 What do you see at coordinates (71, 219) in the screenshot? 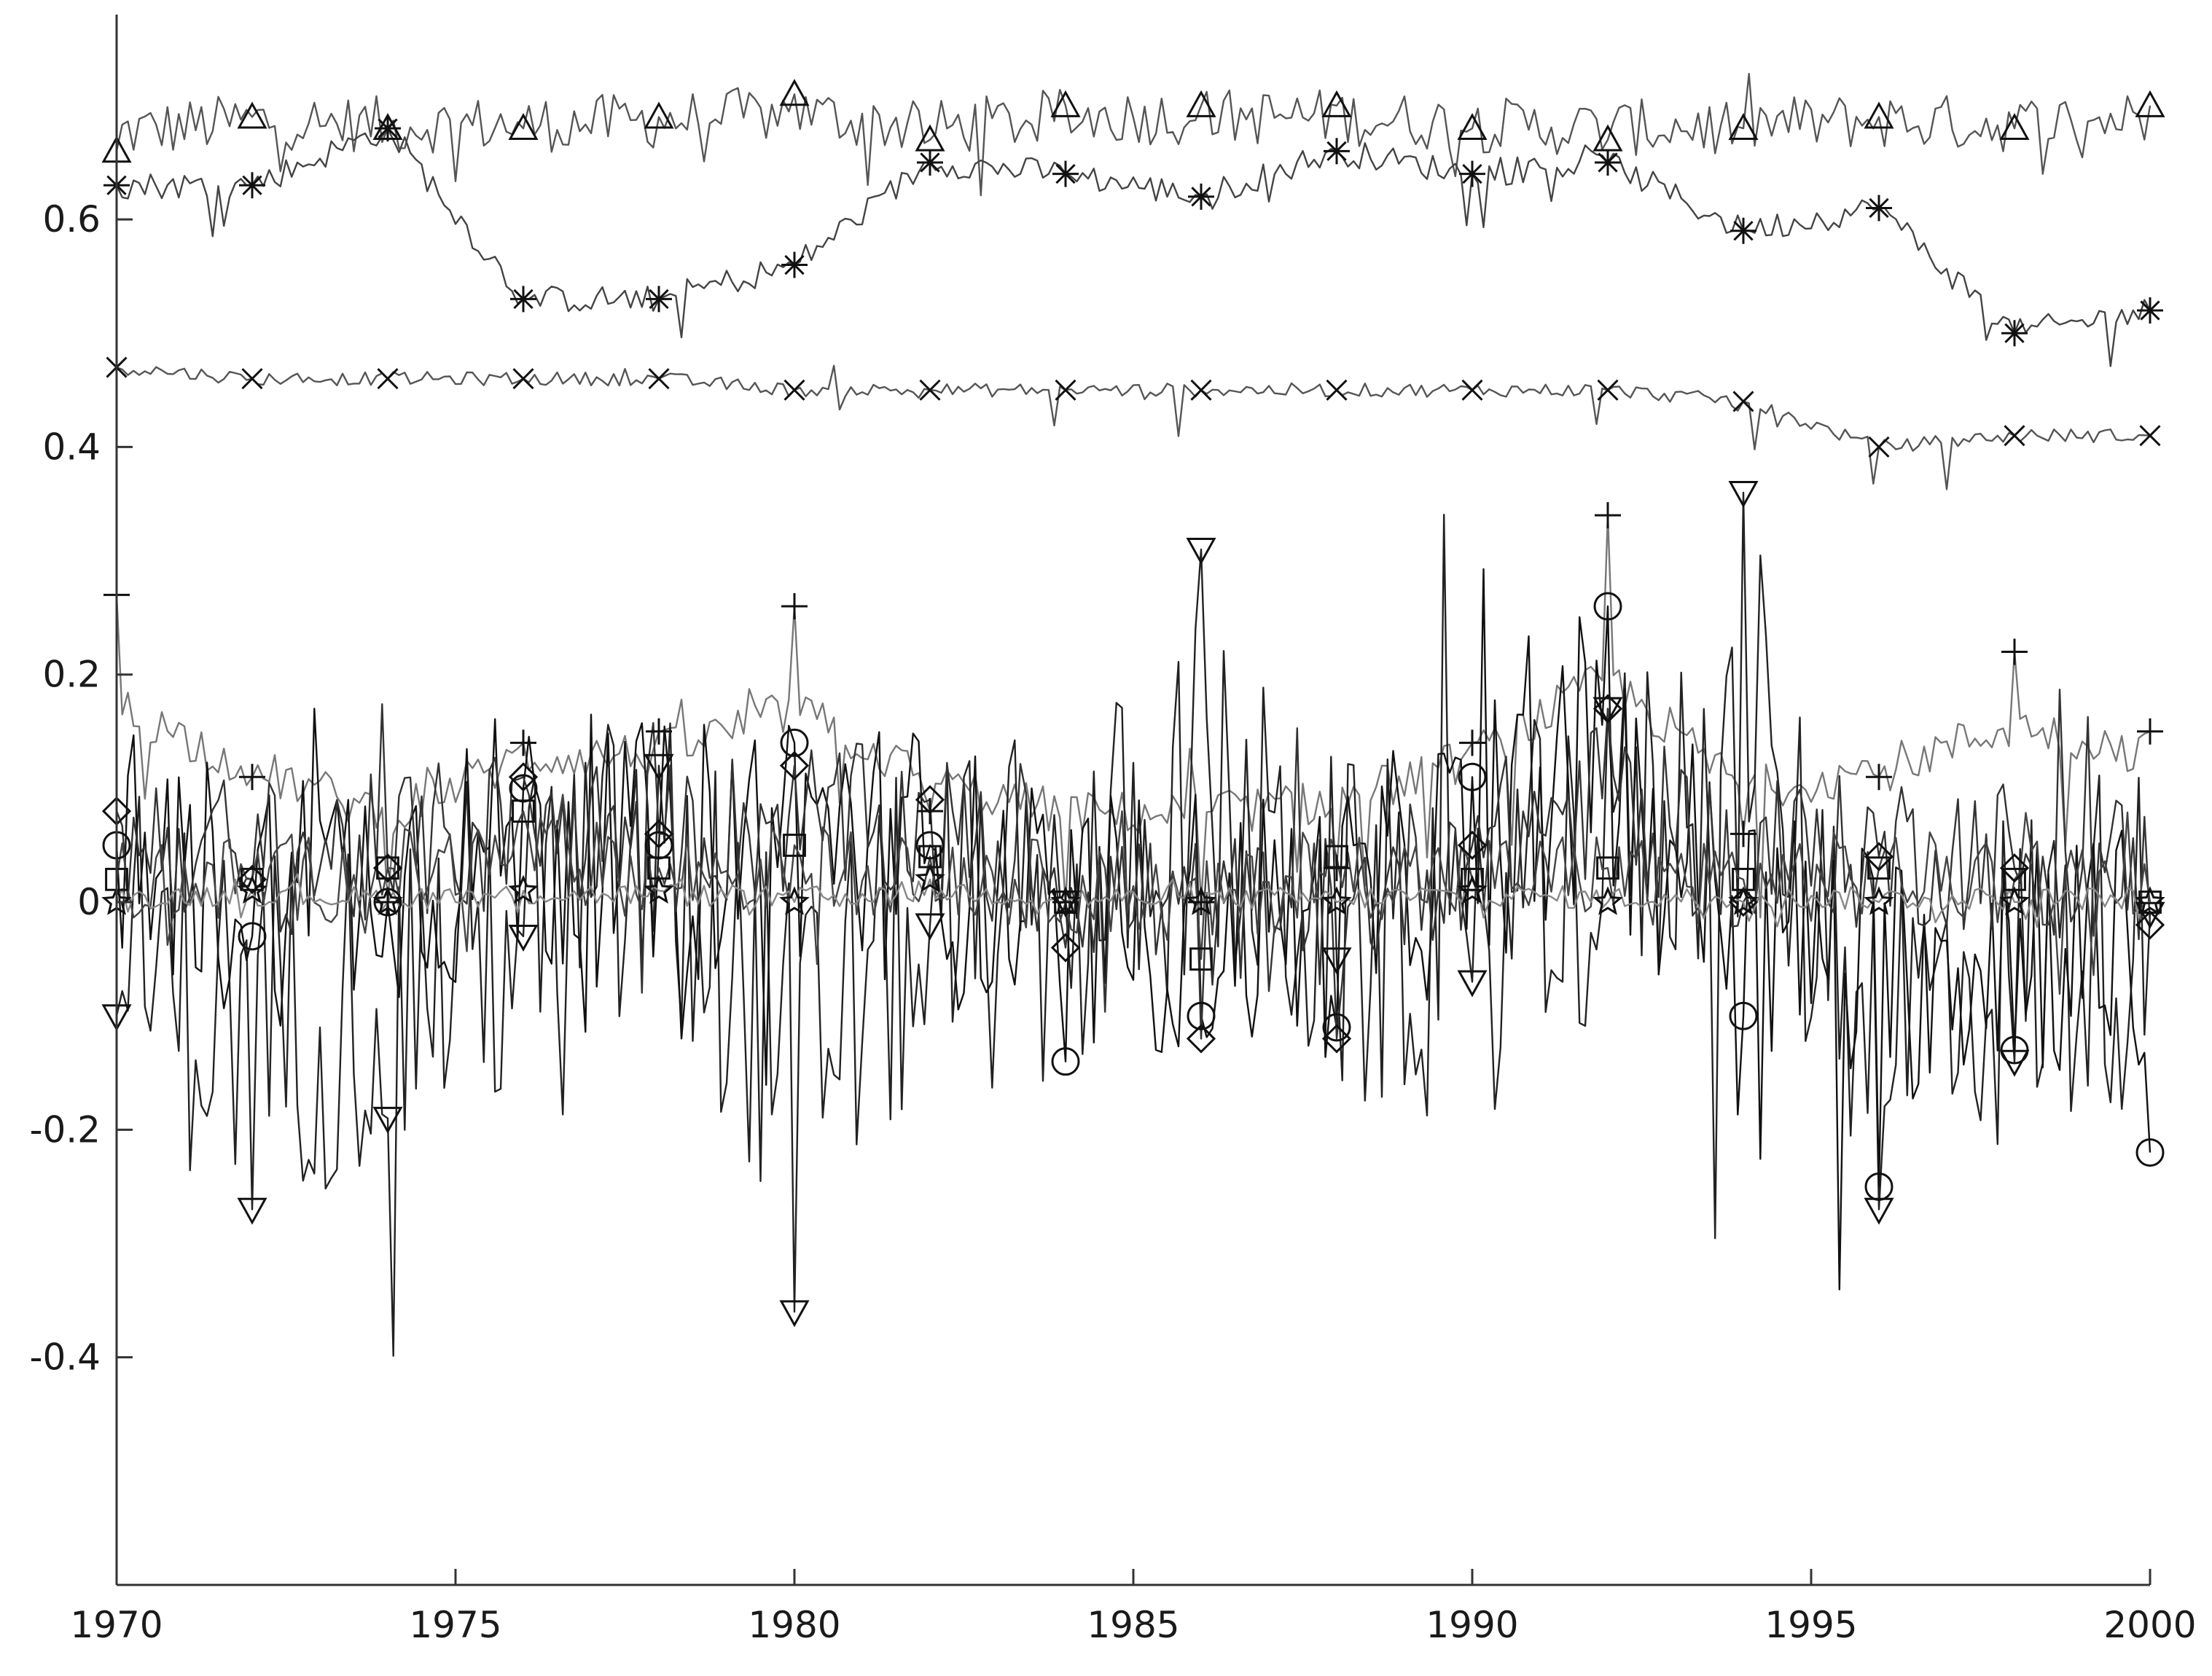
I see `y-tick-label: 0.6` at bounding box center [71, 219].